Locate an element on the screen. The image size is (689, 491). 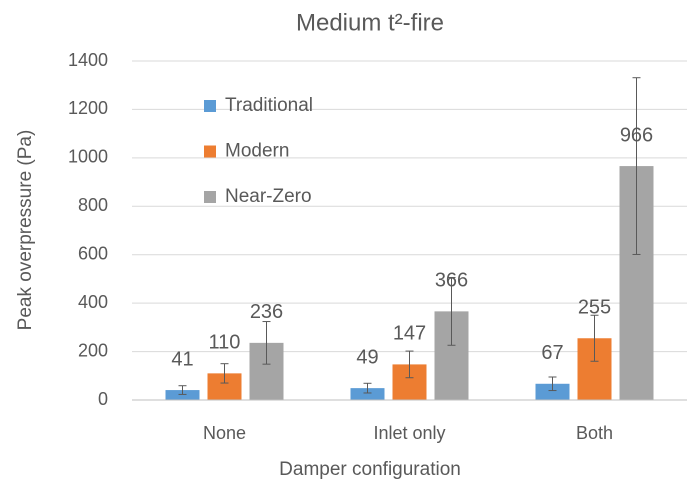
data-label: 67 is located at coordinates (552, 353).